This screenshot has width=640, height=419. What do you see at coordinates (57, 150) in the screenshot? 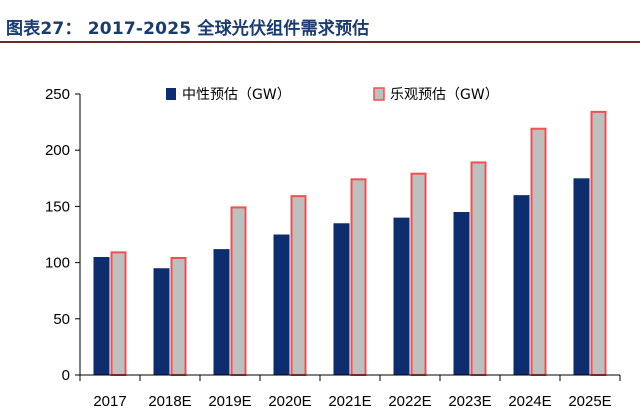
I see `y-tick-label-200: 200` at bounding box center [57, 150].